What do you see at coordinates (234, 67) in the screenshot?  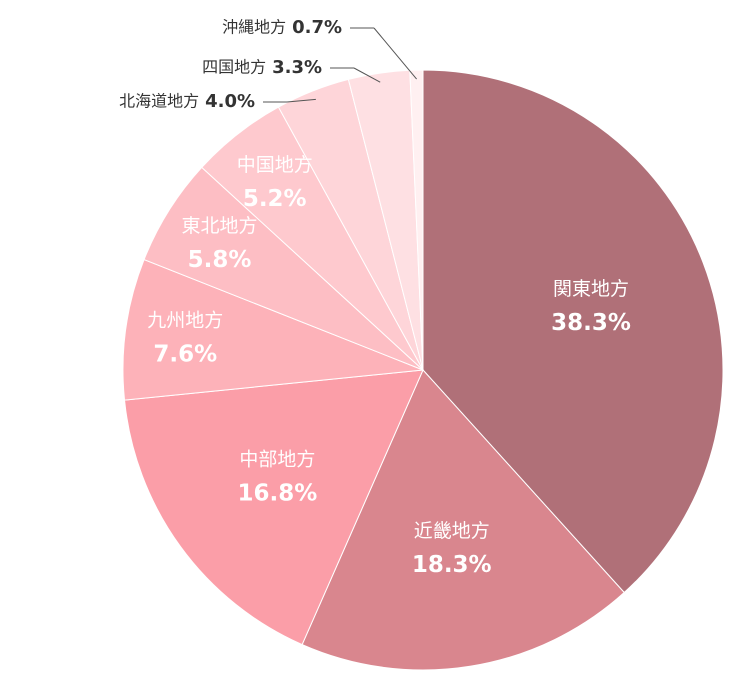 I see `slice-label: 四国地方` at bounding box center [234, 67].